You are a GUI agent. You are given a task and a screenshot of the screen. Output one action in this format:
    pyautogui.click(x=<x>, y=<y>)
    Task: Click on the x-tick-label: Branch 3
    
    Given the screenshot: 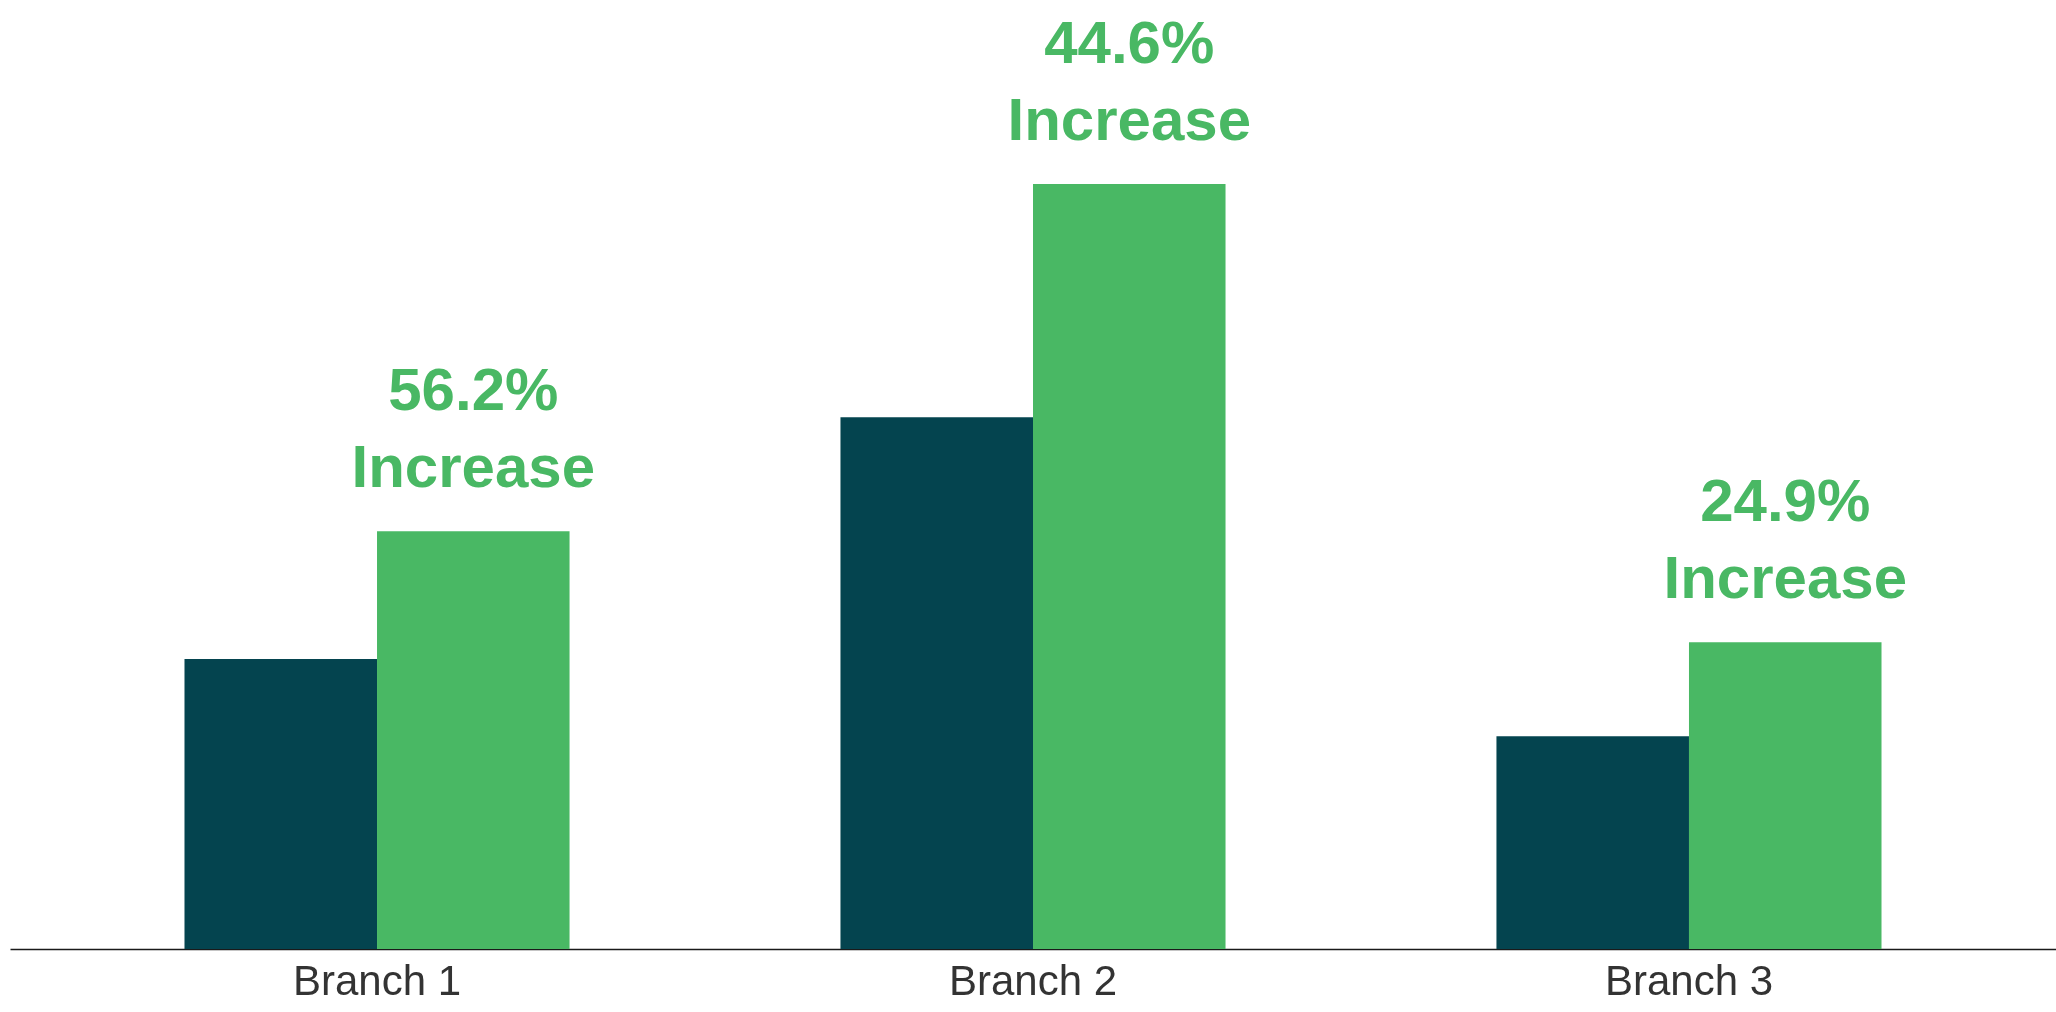 What is the action you would take?
    pyautogui.click(x=1689, y=980)
    